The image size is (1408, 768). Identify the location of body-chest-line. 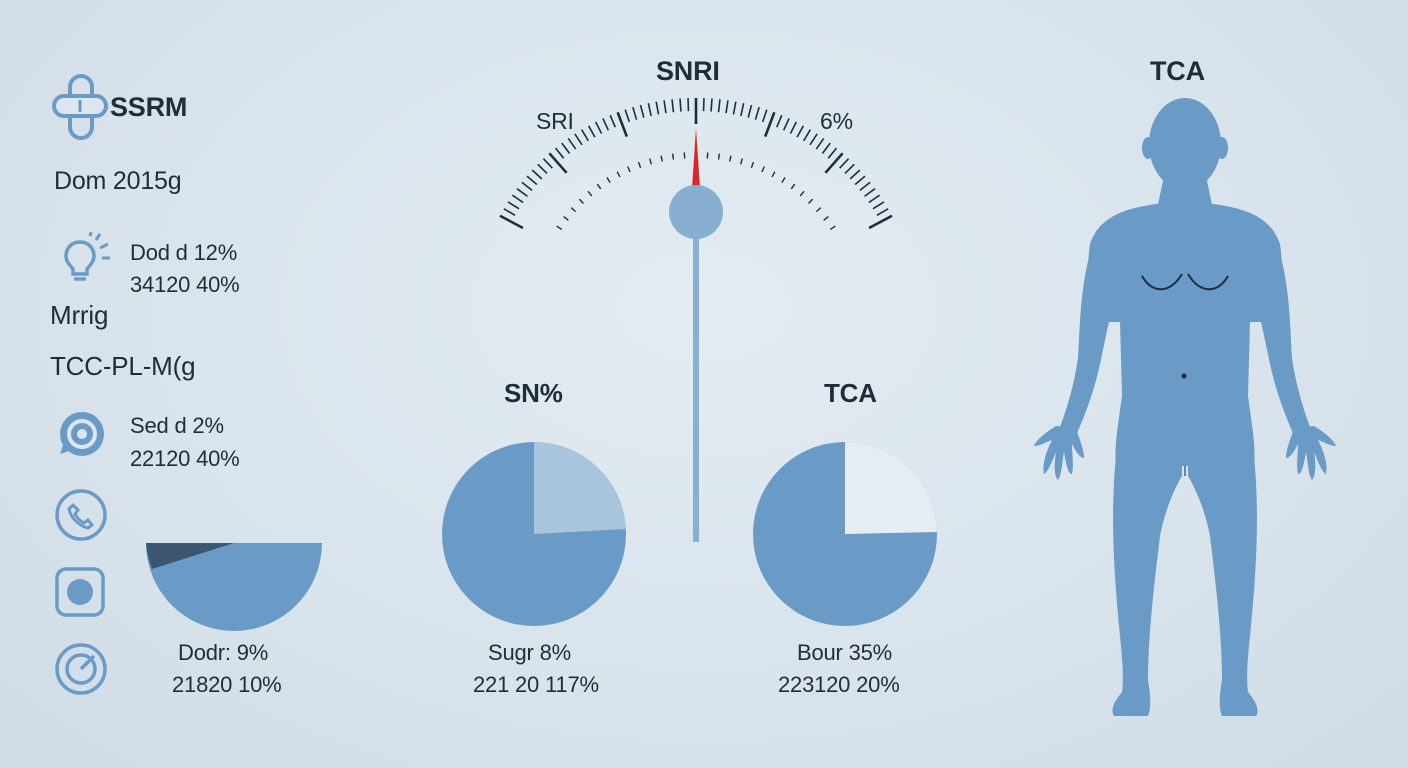
(1185, 282).